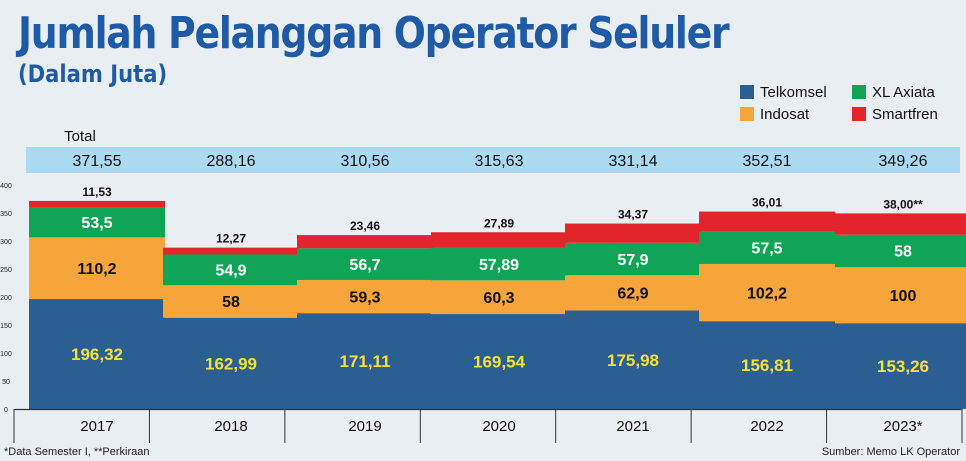 This screenshot has height=461, width=966. Describe the element at coordinates (903, 366) in the screenshot. I see `data-label: 153,26` at that location.